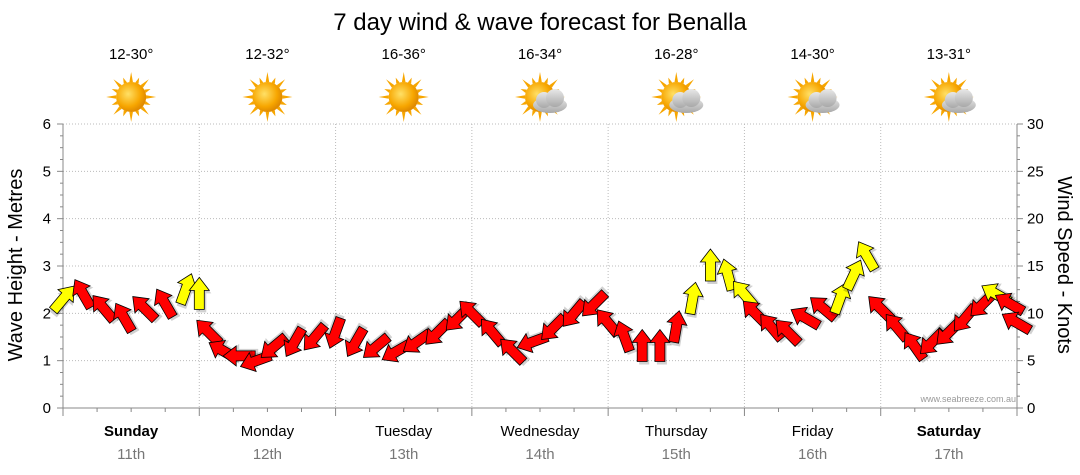 Image resolution: width=1080 pixels, height=475 pixels. What do you see at coordinates (47, 266) in the screenshot?
I see `y-left-tick-label: 3` at bounding box center [47, 266].